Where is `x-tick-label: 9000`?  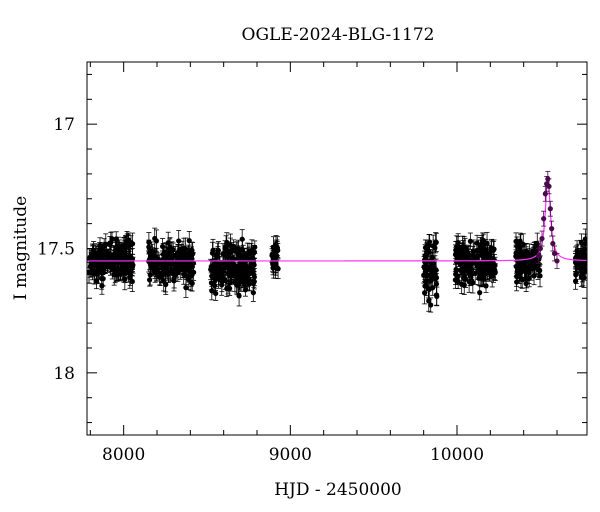
x-tick-label: 9000 is located at coordinates (290, 455).